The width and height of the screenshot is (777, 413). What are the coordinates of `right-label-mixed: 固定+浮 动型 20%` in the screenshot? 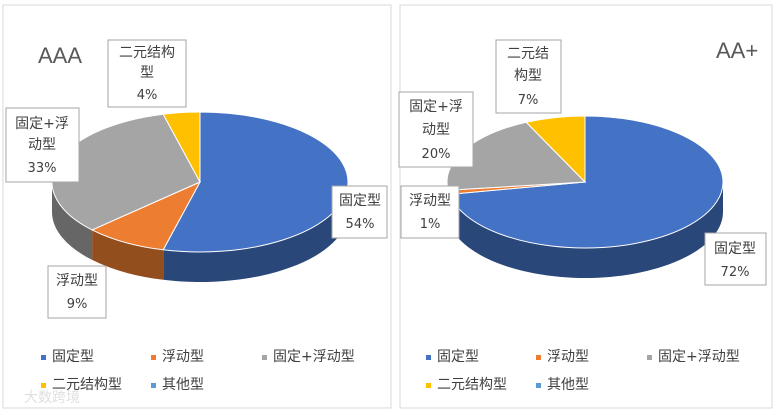 It's located at (436, 129).